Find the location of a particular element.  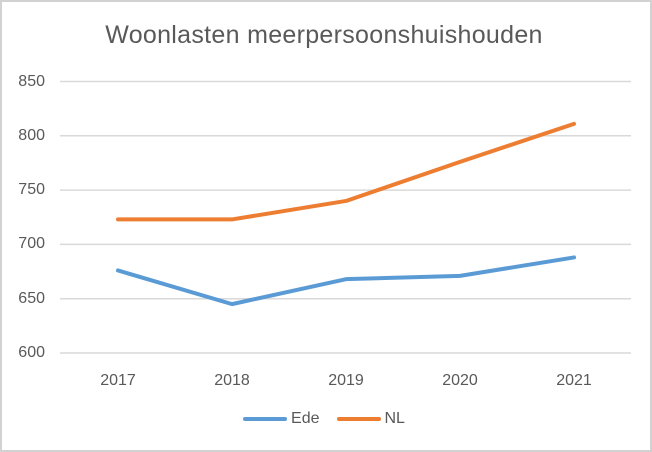

ede-line-swatch is located at coordinates (265, 419).